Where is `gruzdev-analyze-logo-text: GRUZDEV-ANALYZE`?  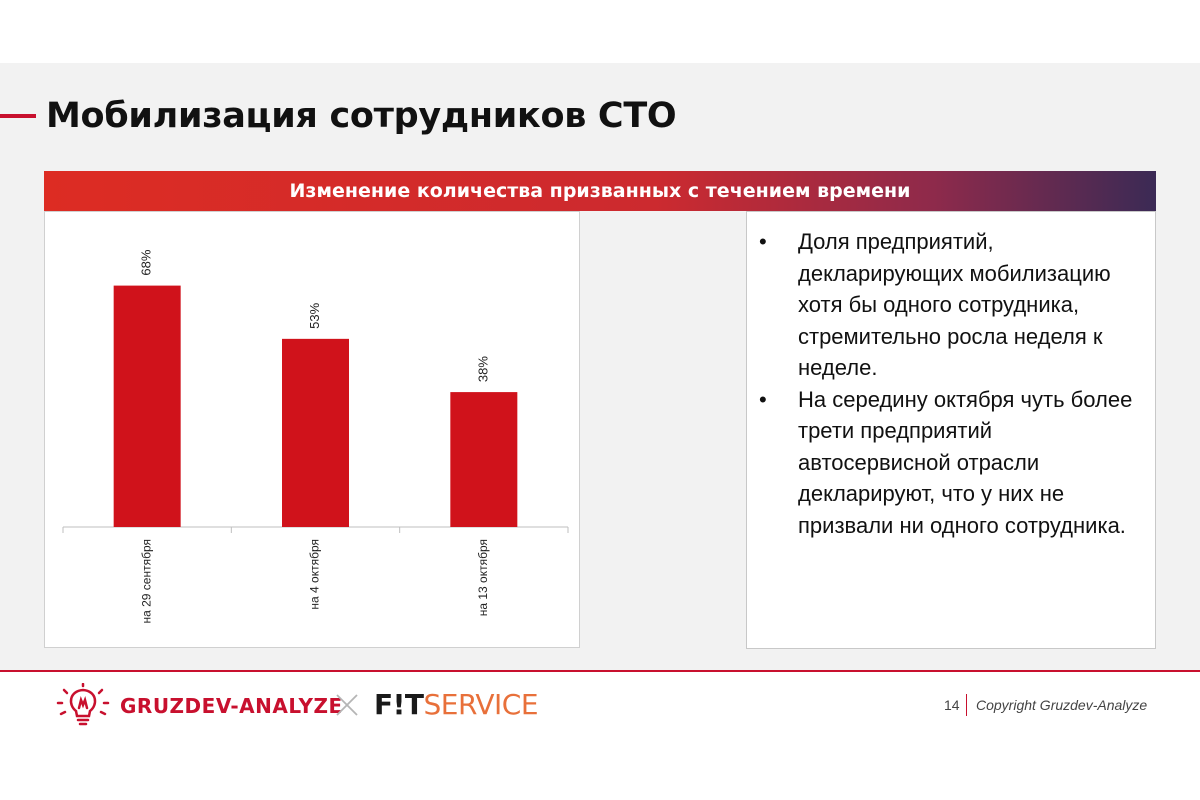 gruzdev-analyze-logo-text: GRUZDEV-ANALYZE is located at coordinates (231, 706).